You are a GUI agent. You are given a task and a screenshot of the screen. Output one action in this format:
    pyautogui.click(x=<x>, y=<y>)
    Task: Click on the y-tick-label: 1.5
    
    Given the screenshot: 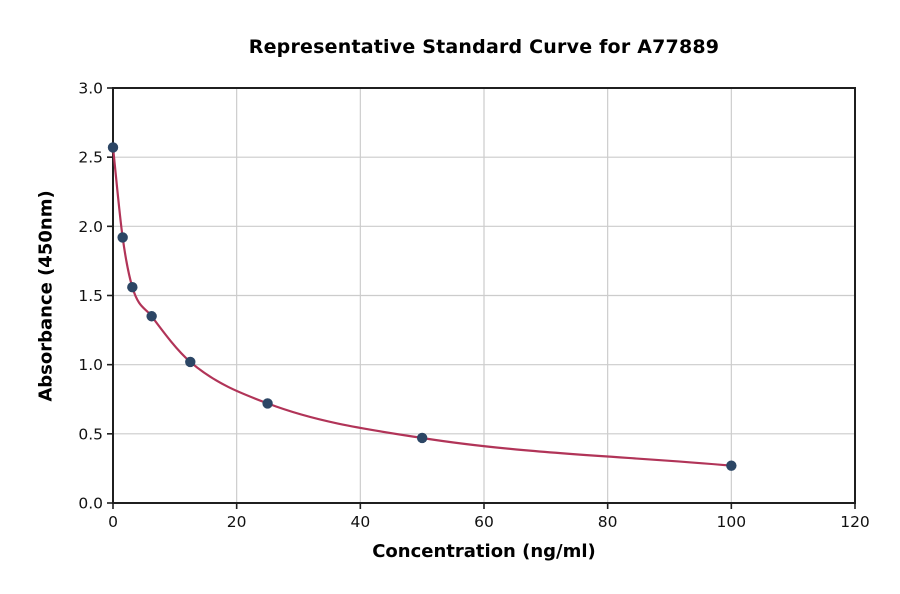 What is the action you would take?
    pyautogui.click(x=90, y=296)
    